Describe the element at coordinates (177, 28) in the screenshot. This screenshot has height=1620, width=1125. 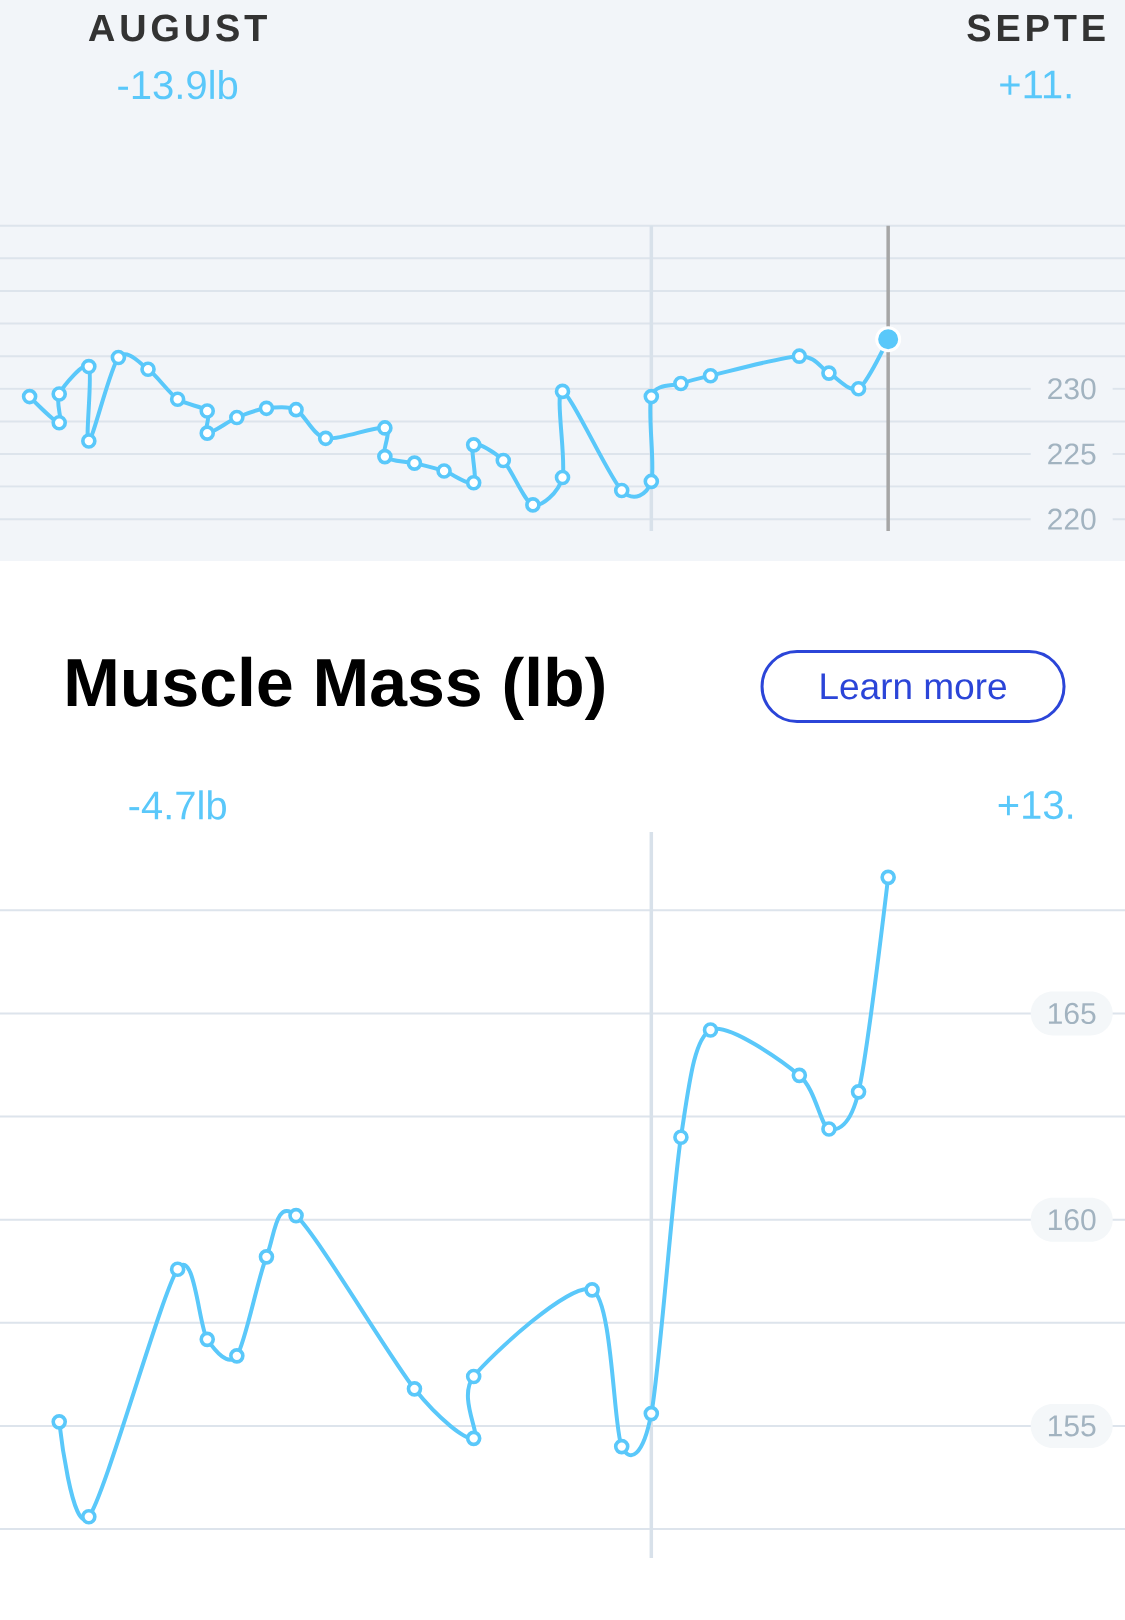
I see `x-tick-label: AUGUST` at that location.